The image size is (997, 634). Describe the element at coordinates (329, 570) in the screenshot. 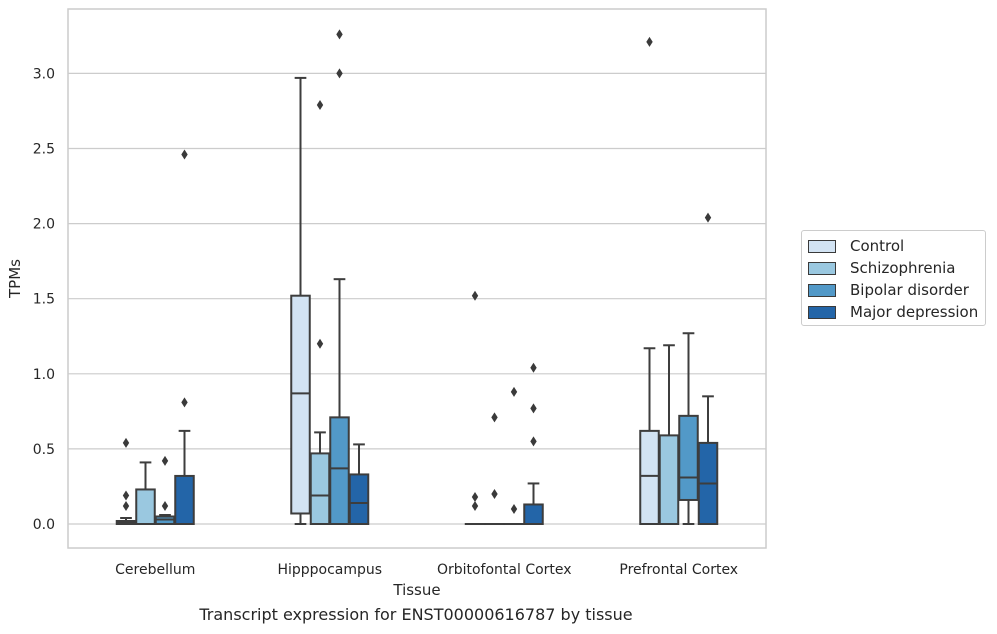

I see `x-tick-label-hipppocampus: Hipppocampus` at that location.